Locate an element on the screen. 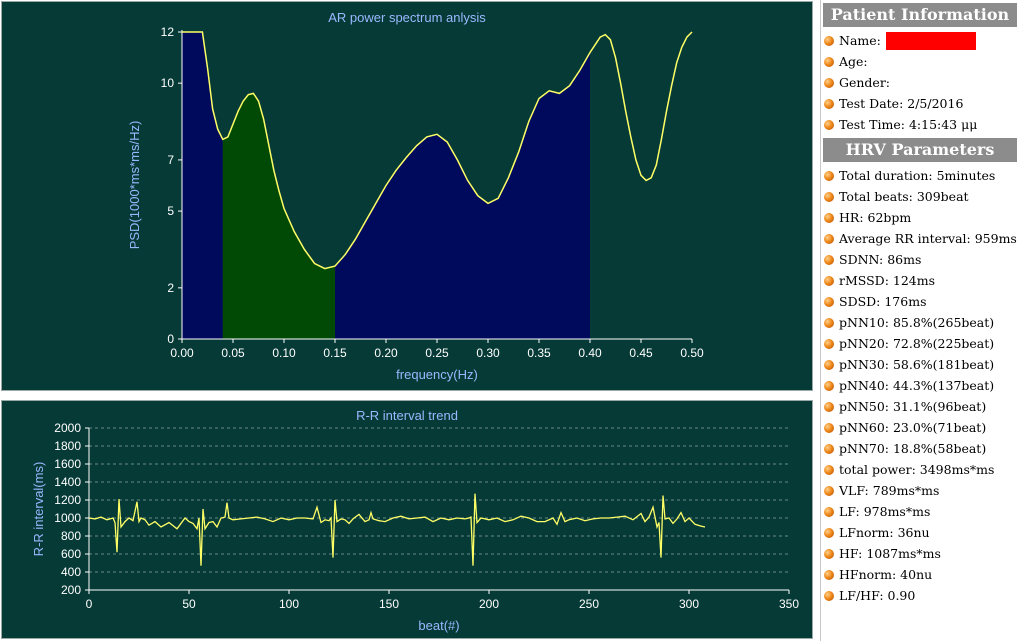 The image size is (1019, 641). hrv-parameter-row: VLF: 789ms*ms is located at coordinates (920, 490).